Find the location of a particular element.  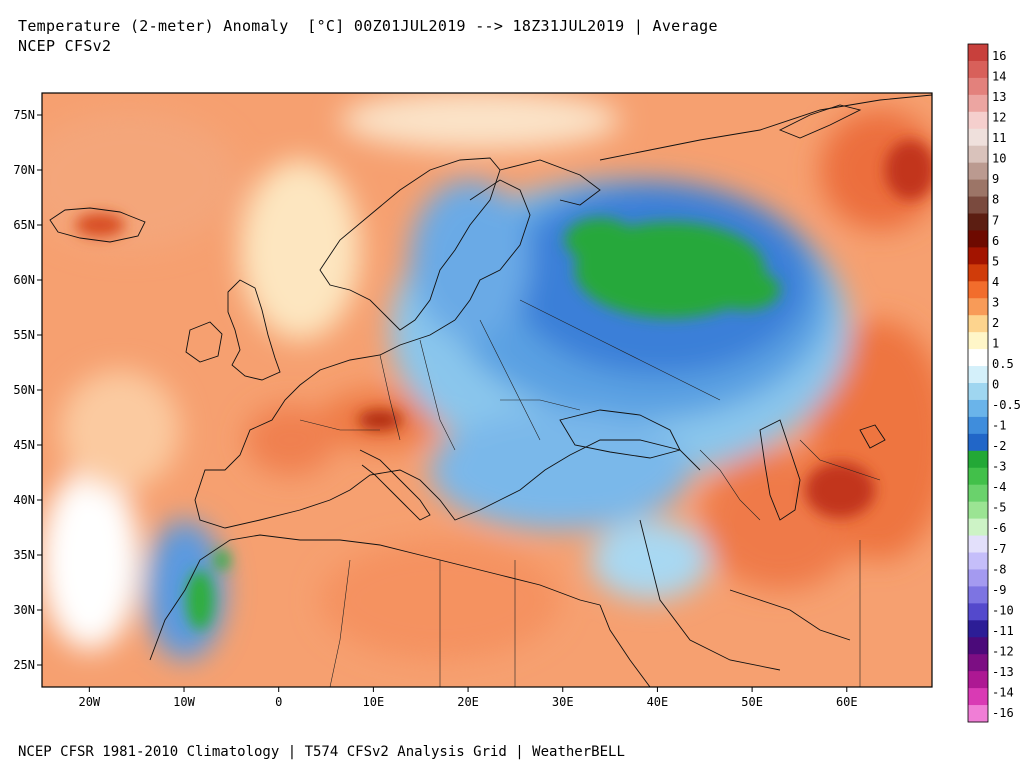

colorbar-label: 8 is located at coordinates (995, 200).